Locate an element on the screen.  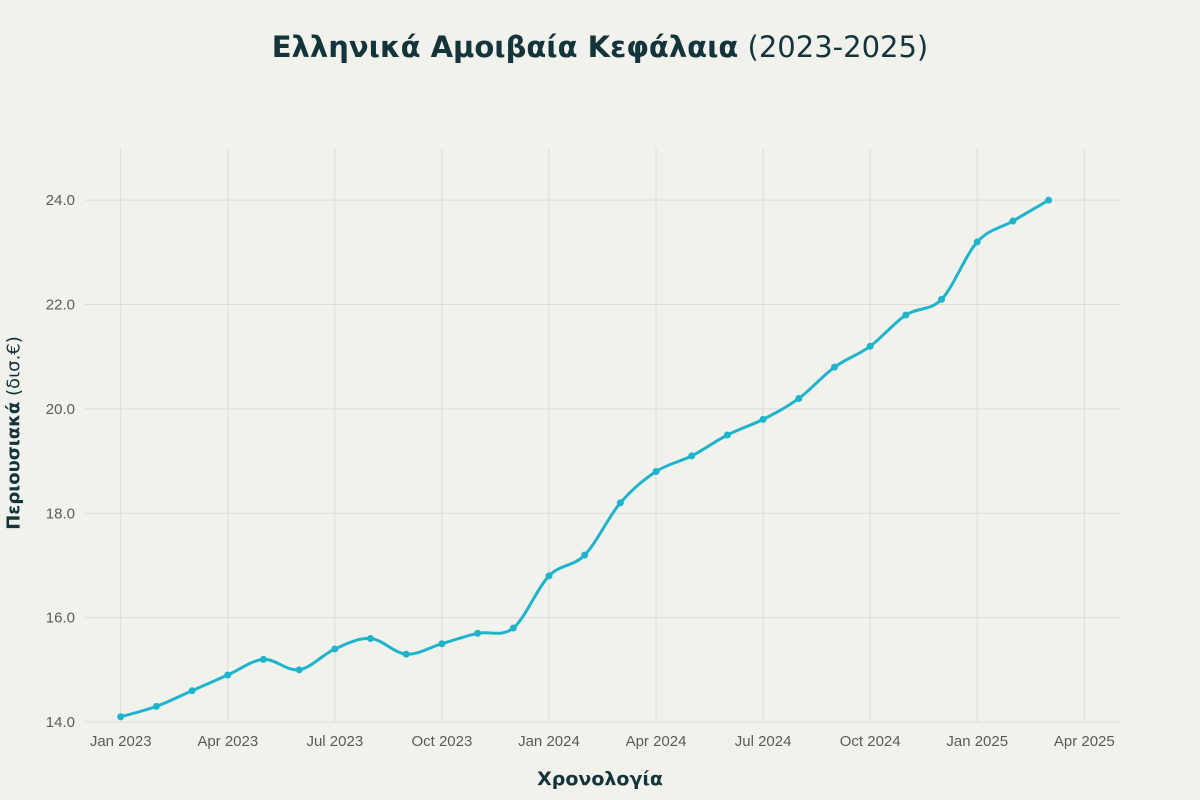
x-tick-label: Apr 2025 is located at coordinates (1084, 741).